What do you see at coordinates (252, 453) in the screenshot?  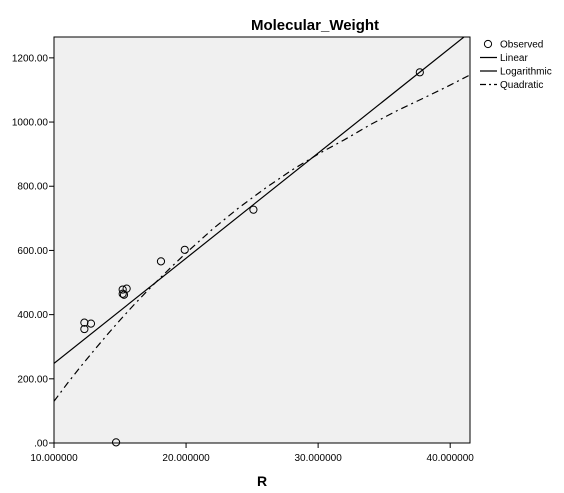 I see `x-axis: 10.000000 20.000000 30.000000 40.000000` at bounding box center [252, 453].